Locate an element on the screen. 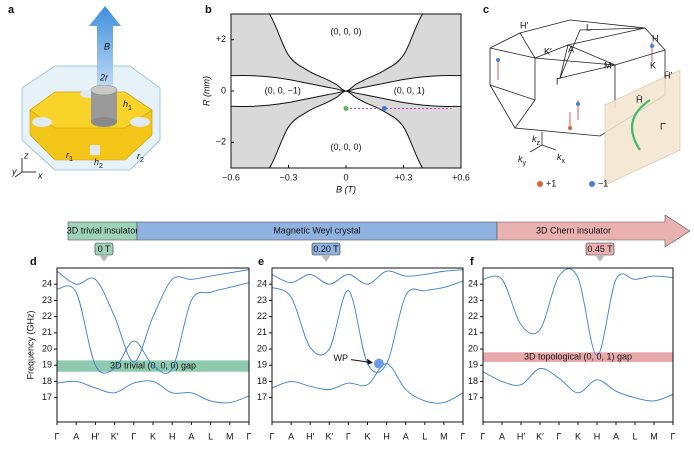 This screenshot has width=694, height=449. y-tick-label: 0 is located at coordinates (223, 90).